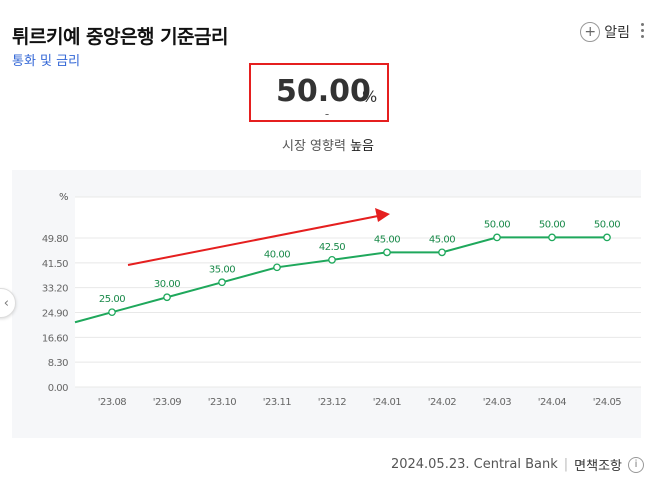 The height and width of the screenshot is (478, 656). Describe the element at coordinates (370, 96) in the screenshot. I see `rate-unit: %` at that location.